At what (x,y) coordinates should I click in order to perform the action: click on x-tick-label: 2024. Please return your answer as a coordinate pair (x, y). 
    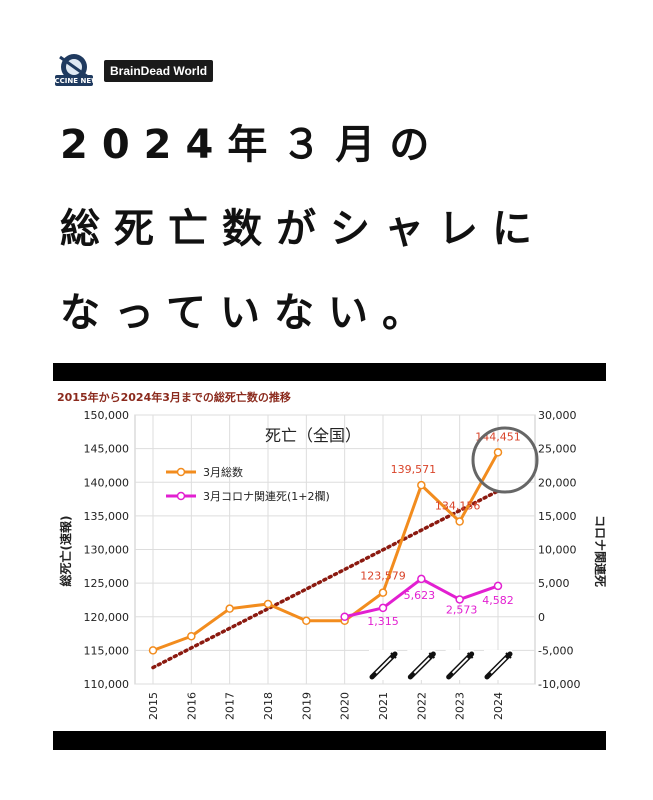
    Looking at the image, I should click on (498, 706).